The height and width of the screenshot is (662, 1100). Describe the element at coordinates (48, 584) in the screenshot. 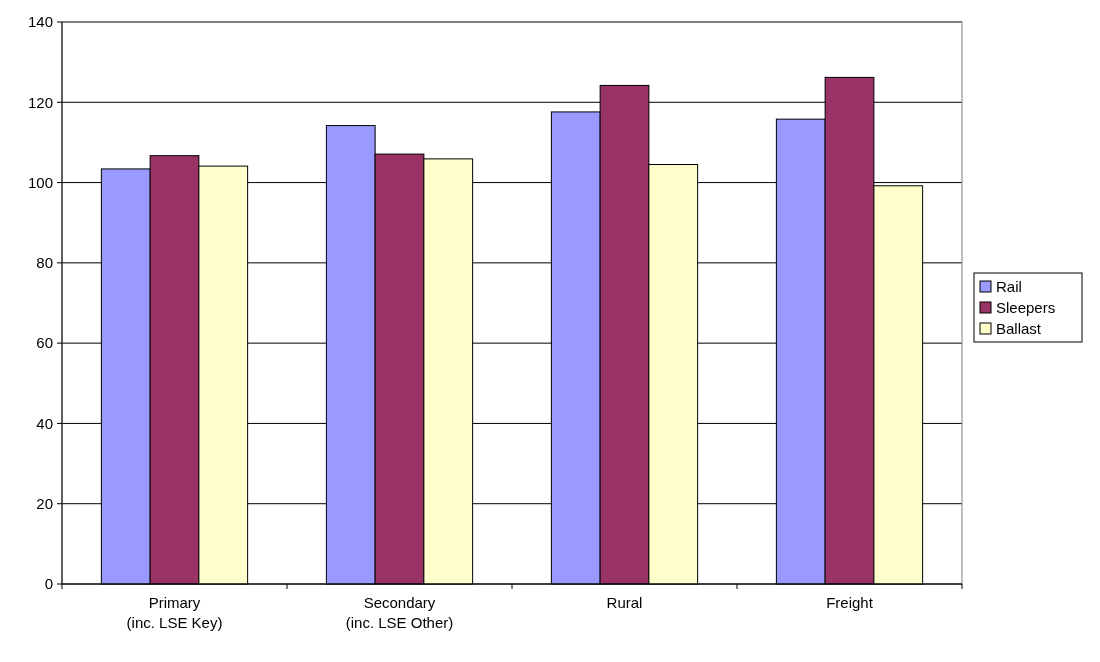

I see `y-tick-label: 0` at that location.